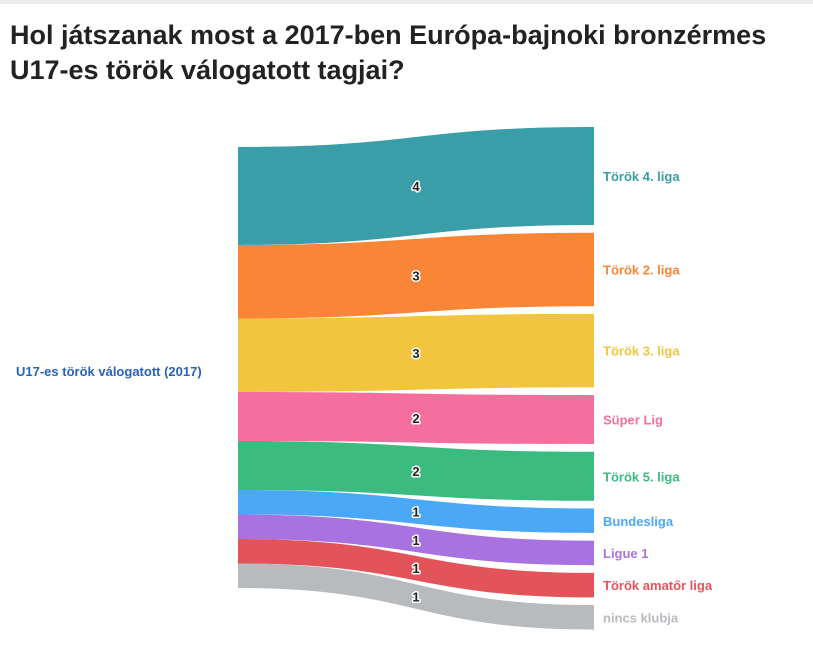 This screenshot has width=813, height=649. Describe the element at coordinates (638, 521) in the screenshot. I see `target-label: Bundesliga` at that location.